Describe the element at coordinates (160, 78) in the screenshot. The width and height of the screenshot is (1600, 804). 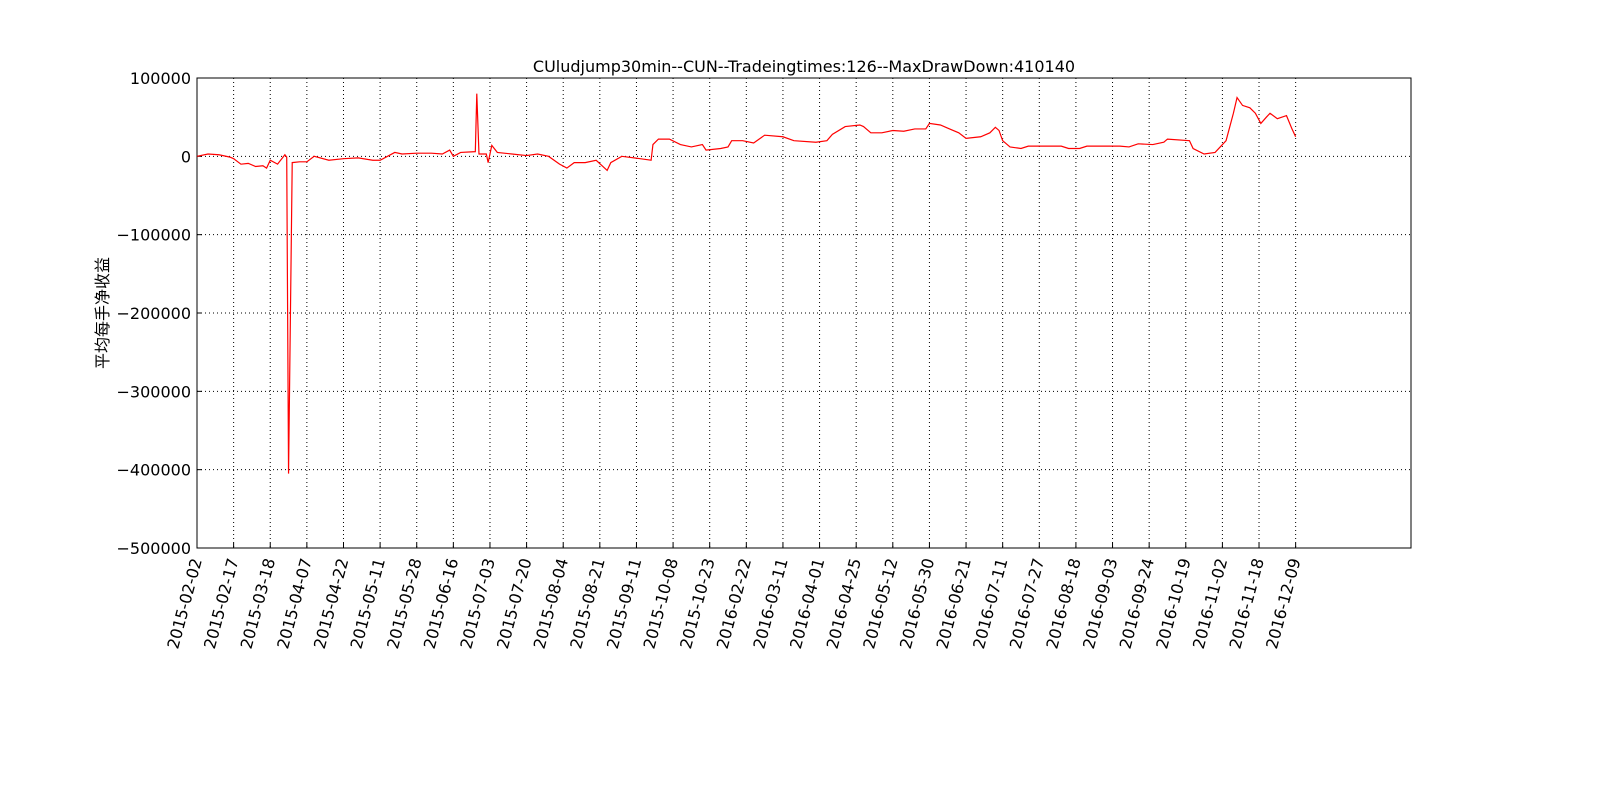
I see `y-tick-label: 100000` at that location.